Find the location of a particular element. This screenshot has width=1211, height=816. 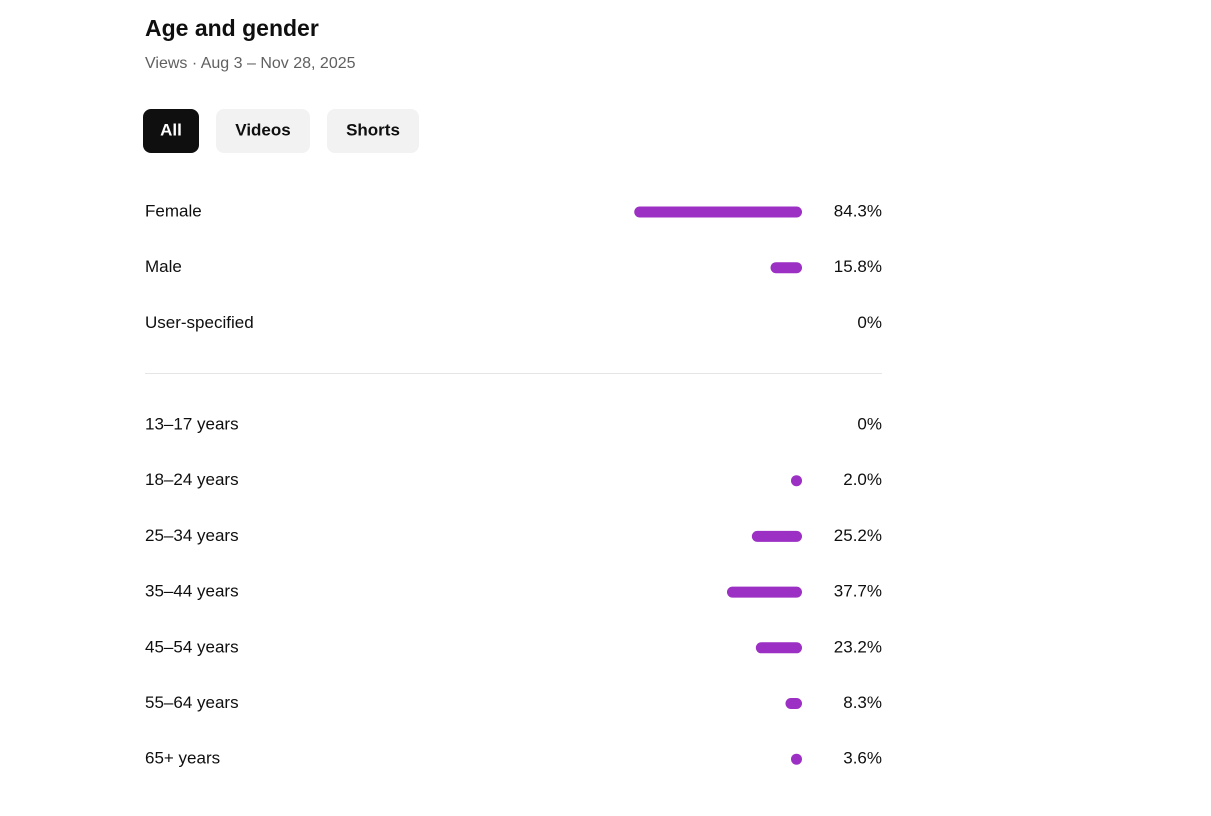

row-label: 25–34 years is located at coordinates (192, 535).